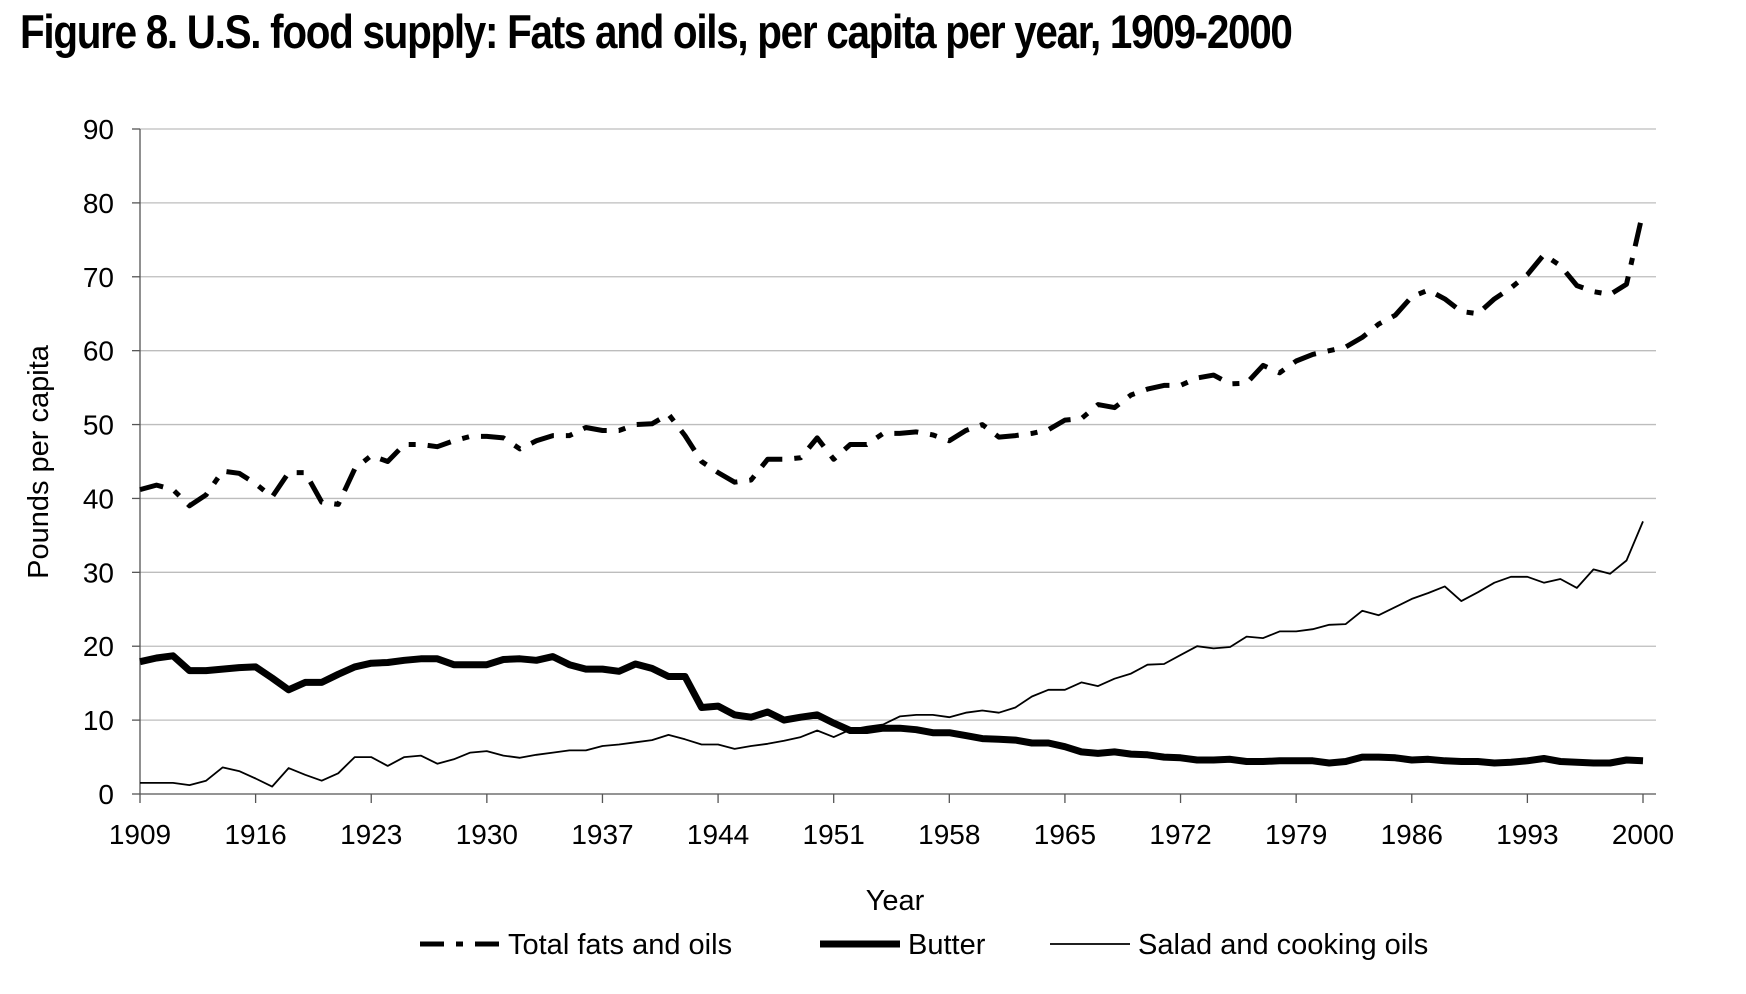  What do you see at coordinates (371, 834) in the screenshot?
I see `x-tick-label: 1923` at bounding box center [371, 834].